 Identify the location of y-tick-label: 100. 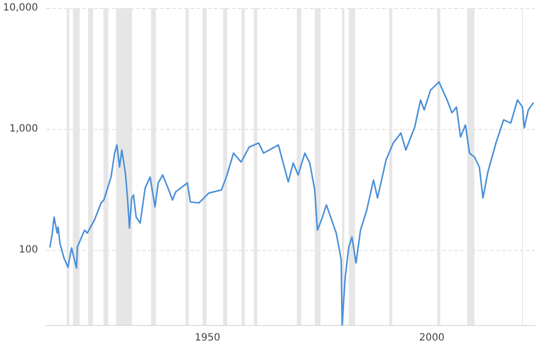
(28, 250).